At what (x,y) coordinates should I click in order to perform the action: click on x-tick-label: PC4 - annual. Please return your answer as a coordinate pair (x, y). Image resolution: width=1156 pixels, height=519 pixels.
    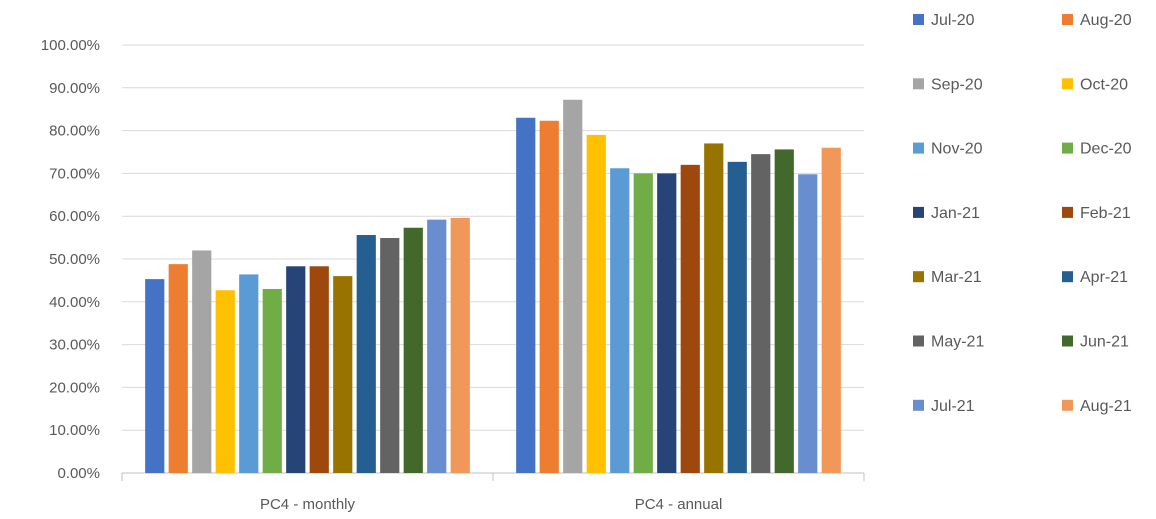
    Looking at the image, I should click on (679, 504).